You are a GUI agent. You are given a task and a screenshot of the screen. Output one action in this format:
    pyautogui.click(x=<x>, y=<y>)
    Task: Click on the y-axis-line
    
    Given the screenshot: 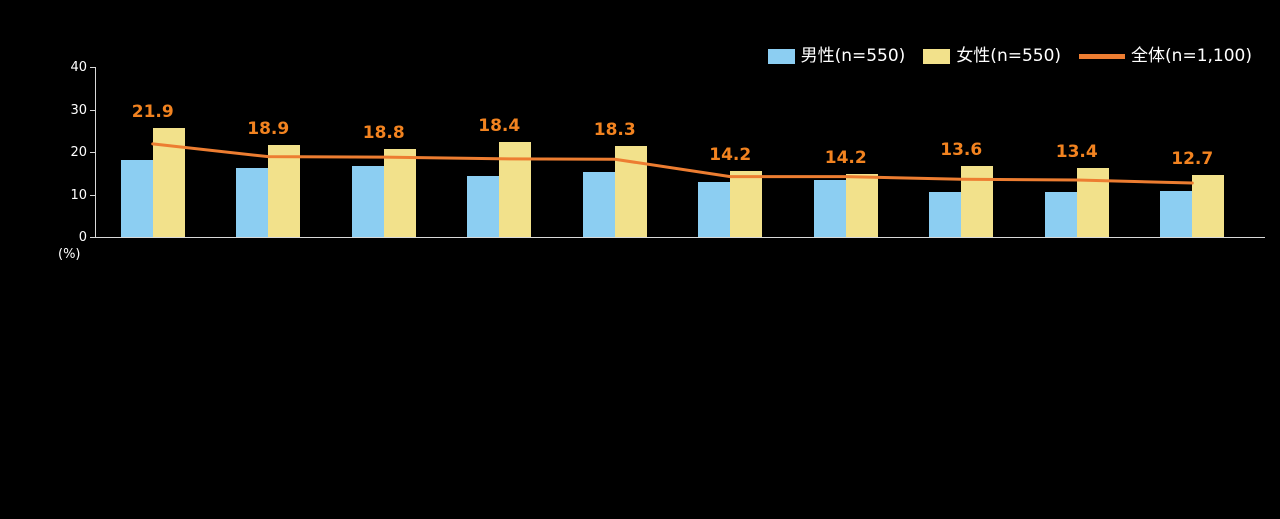 What is the action you would take?
    pyautogui.click(x=95, y=152)
    